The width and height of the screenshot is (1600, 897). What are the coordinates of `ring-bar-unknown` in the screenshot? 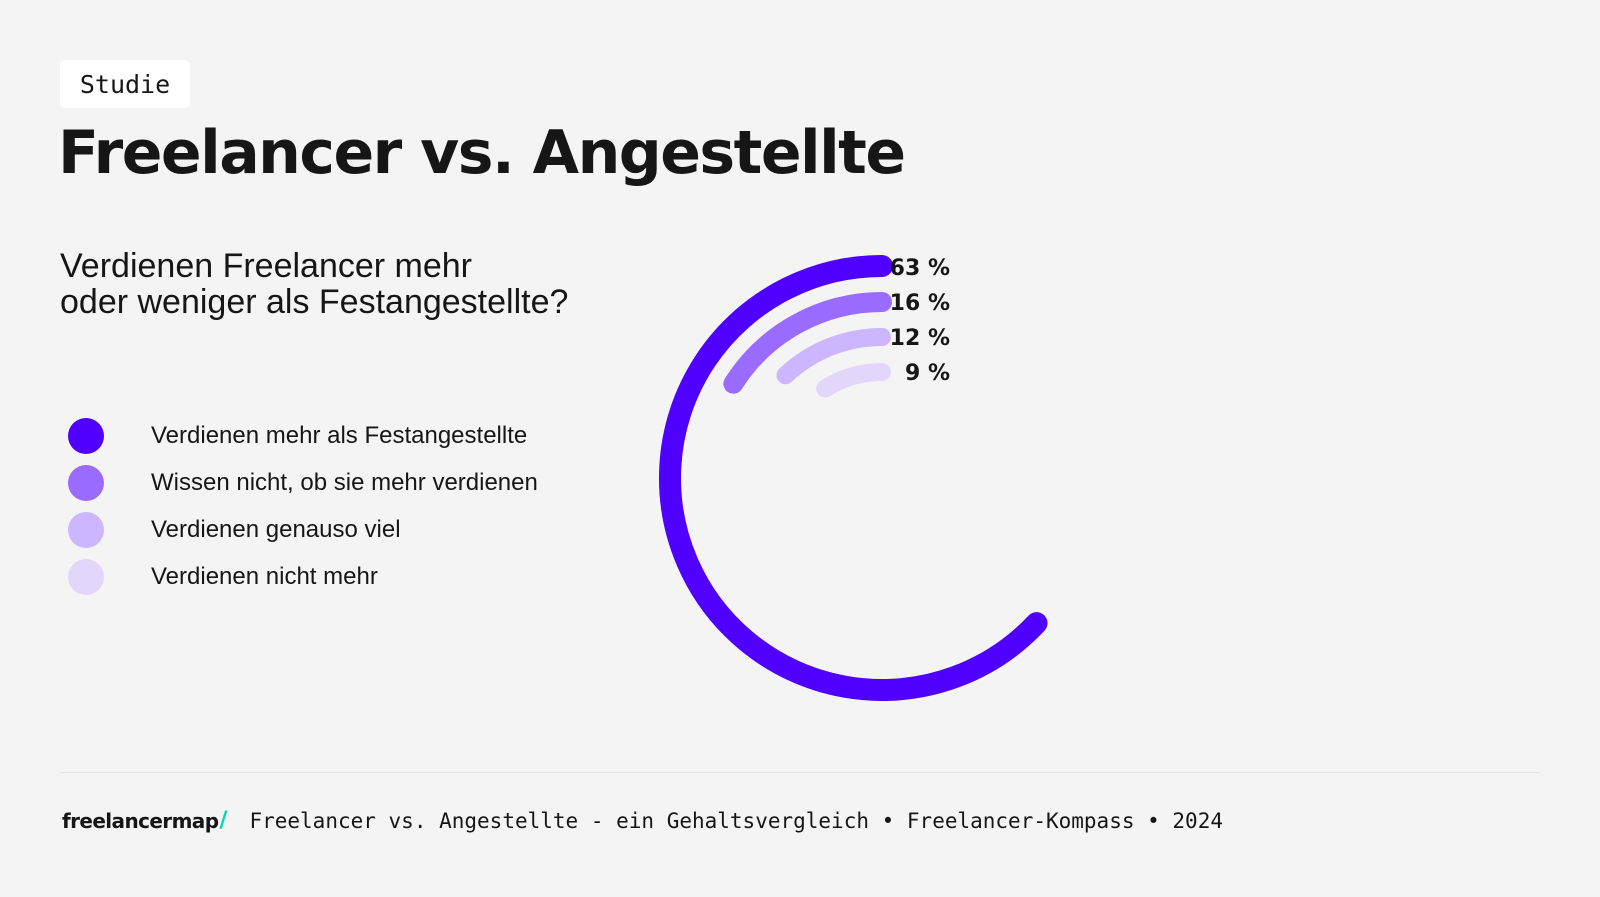 It's located at (807, 343).